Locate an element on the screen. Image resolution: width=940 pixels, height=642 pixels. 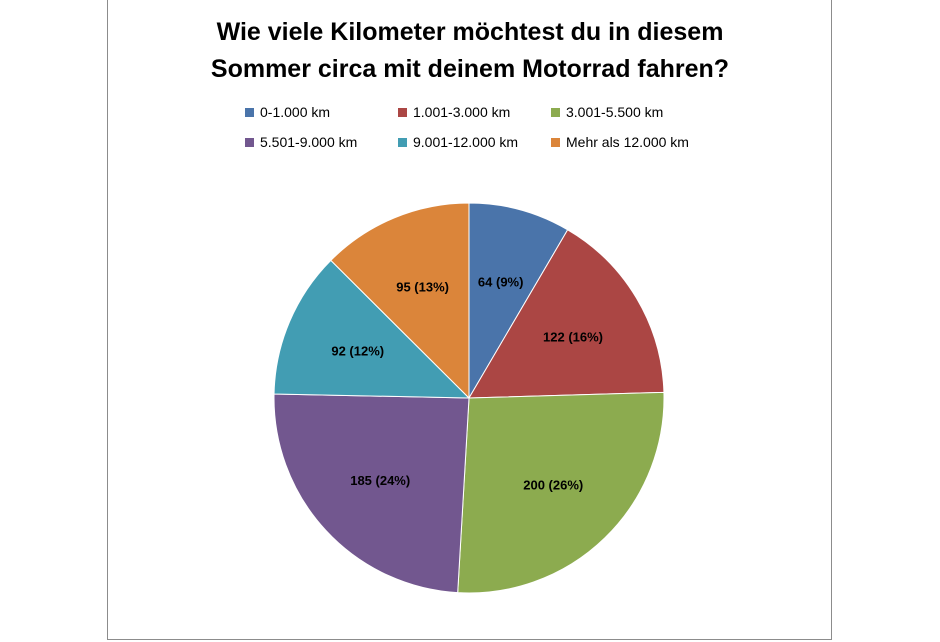
chart-title-line-2: Sommer circa mit deinem Motorrad fahren? is located at coordinates (470, 69).